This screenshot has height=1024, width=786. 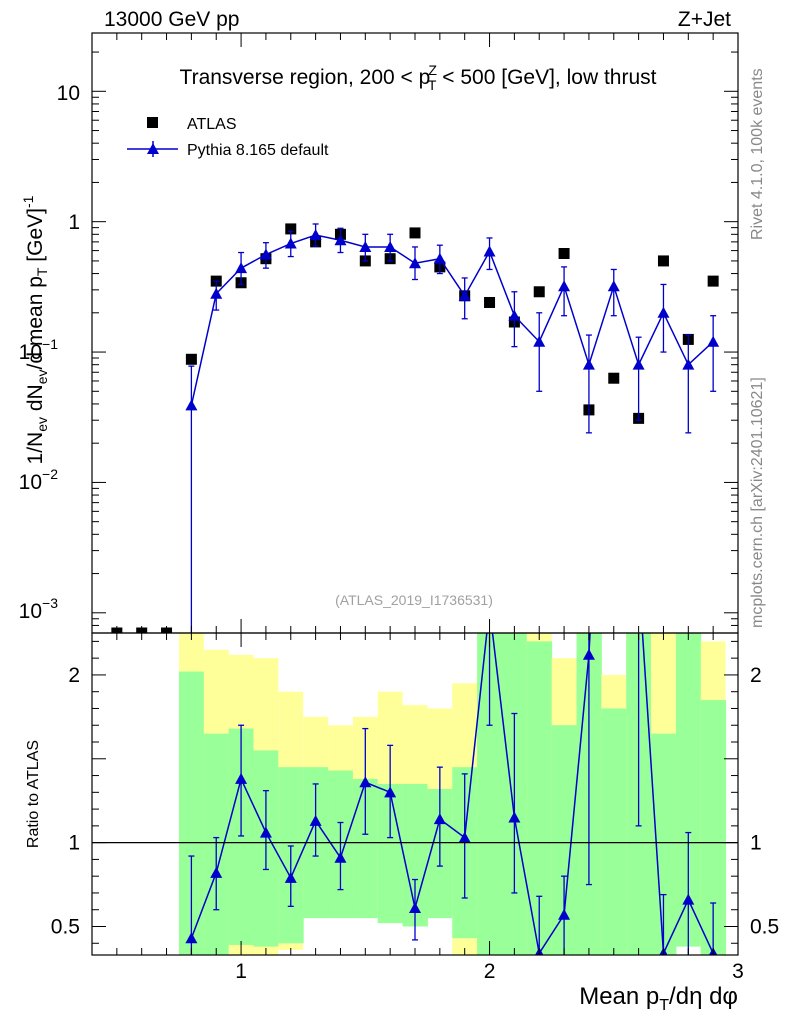 What do you see at coordinates (30, 611) in the screenshot?
I see `ytick-label-1e-3-base: 10` at bounding box center [30, 611].